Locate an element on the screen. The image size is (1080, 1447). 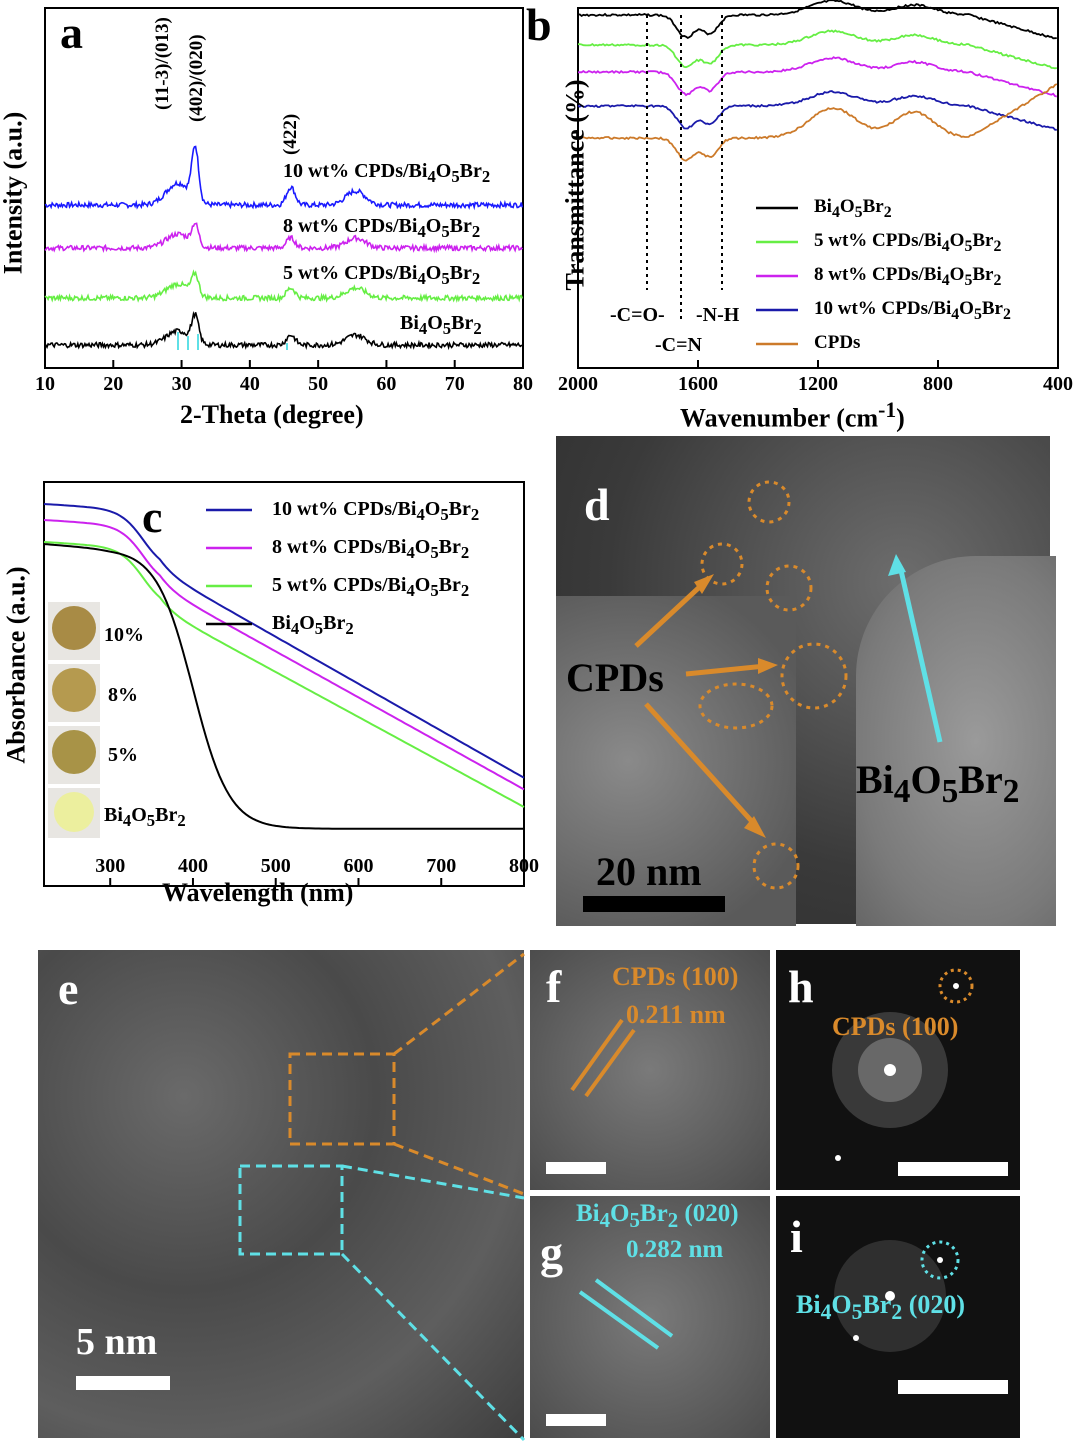
ftir-chart: 2000 1600 1200 800 400 is located at coordinates (815, 197).